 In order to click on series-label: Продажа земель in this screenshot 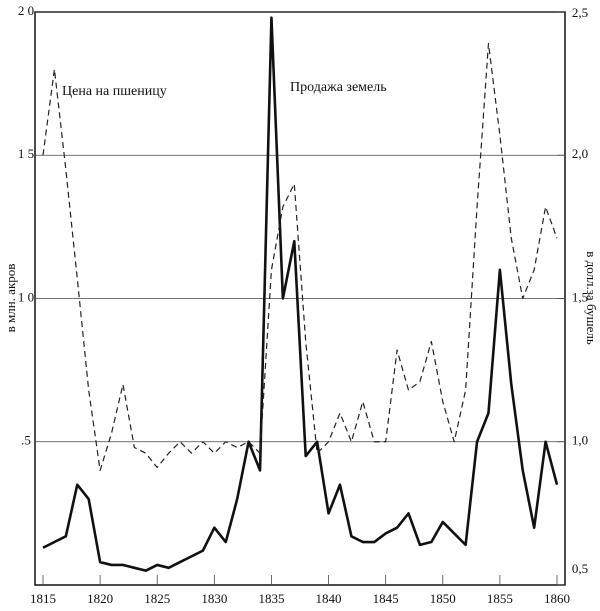, I will do `click(338, 87)`.